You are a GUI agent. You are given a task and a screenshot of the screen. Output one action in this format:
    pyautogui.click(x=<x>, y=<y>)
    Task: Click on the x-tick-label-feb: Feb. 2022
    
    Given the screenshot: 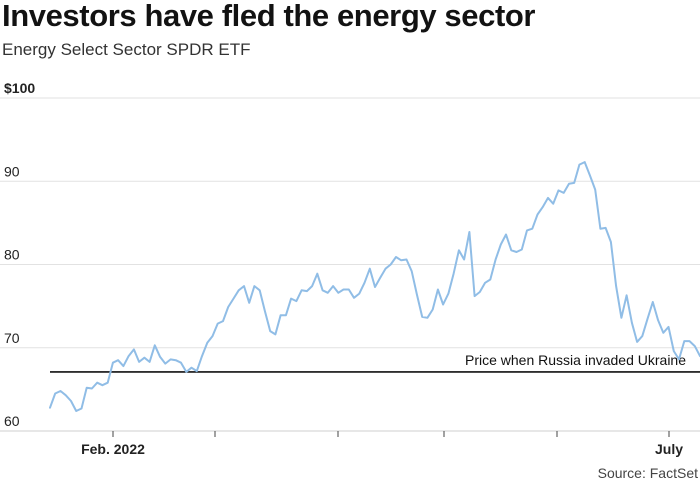 What is the action you would take?
    pyautogui.click(x=113, y=449)
    